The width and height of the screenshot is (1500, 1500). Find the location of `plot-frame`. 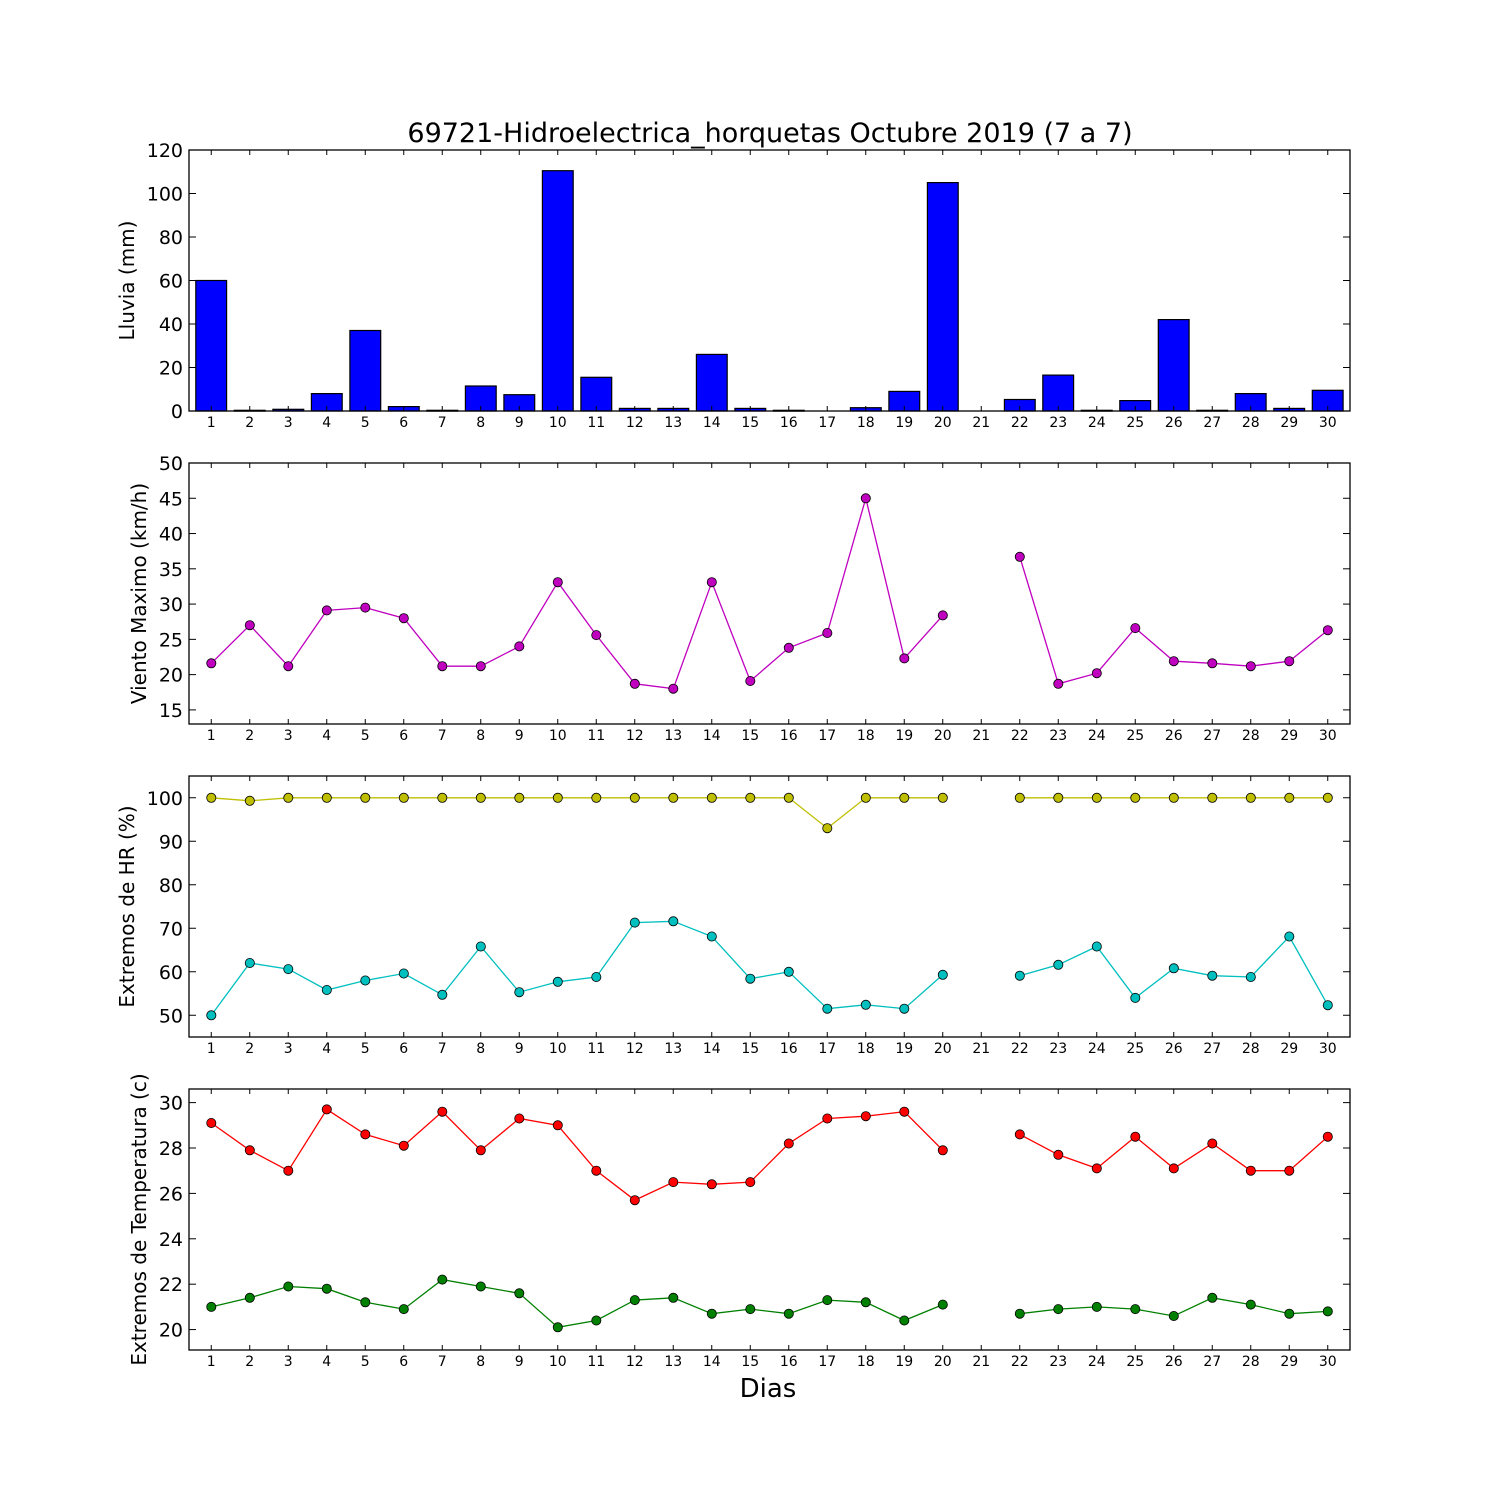

plot-frame is located at coordinates (769, 593).